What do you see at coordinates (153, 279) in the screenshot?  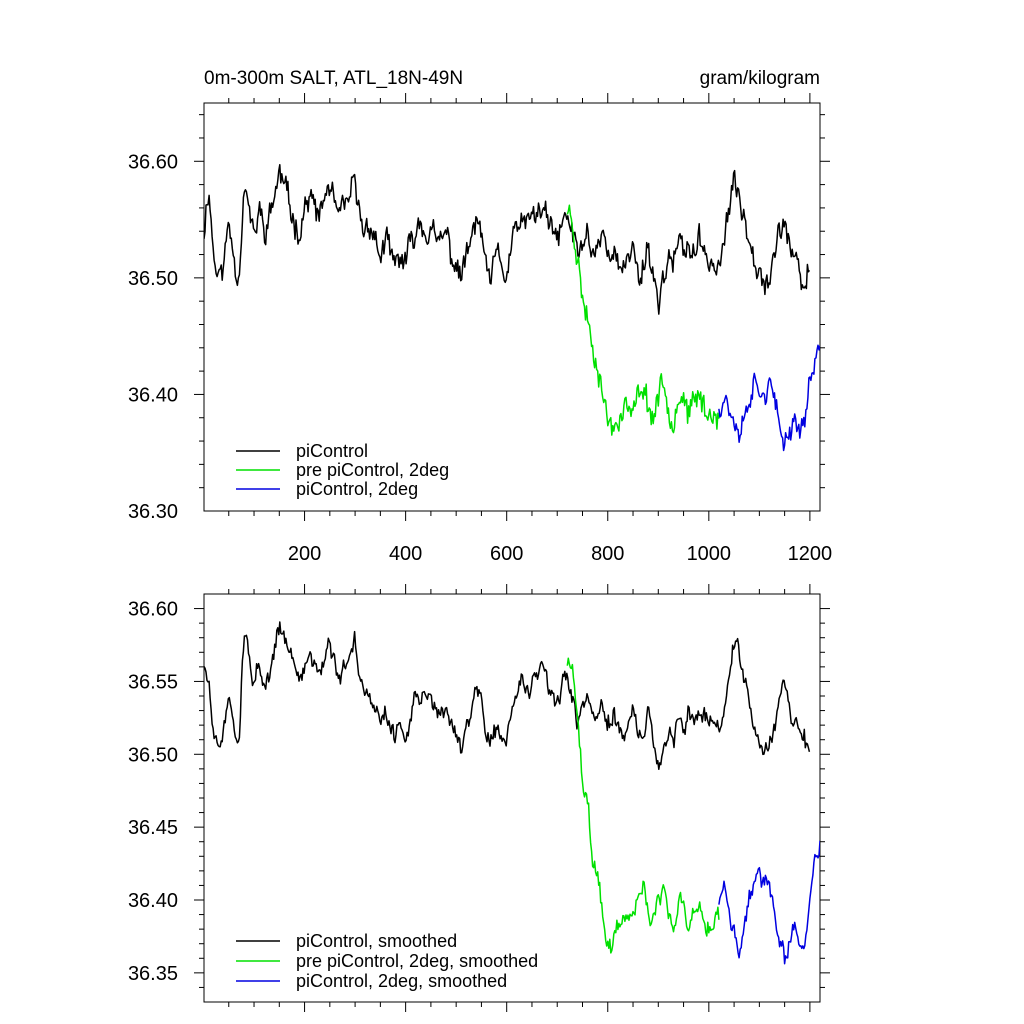 I see `top-y-tick-label: 36.50` at bounding box center [153, 279].